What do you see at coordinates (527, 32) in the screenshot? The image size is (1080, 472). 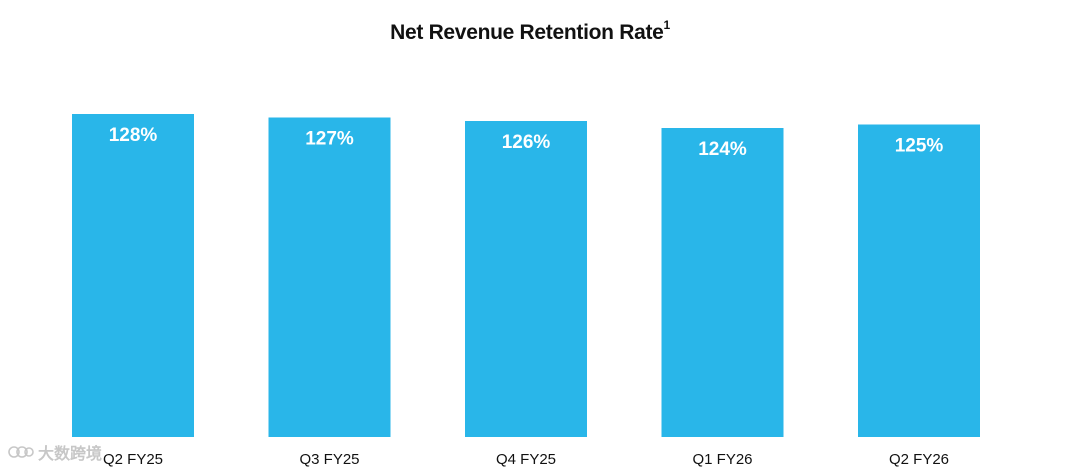 I see `chart-title-text: Net Revenue Retention Rate` at bounding box center [527, 32].